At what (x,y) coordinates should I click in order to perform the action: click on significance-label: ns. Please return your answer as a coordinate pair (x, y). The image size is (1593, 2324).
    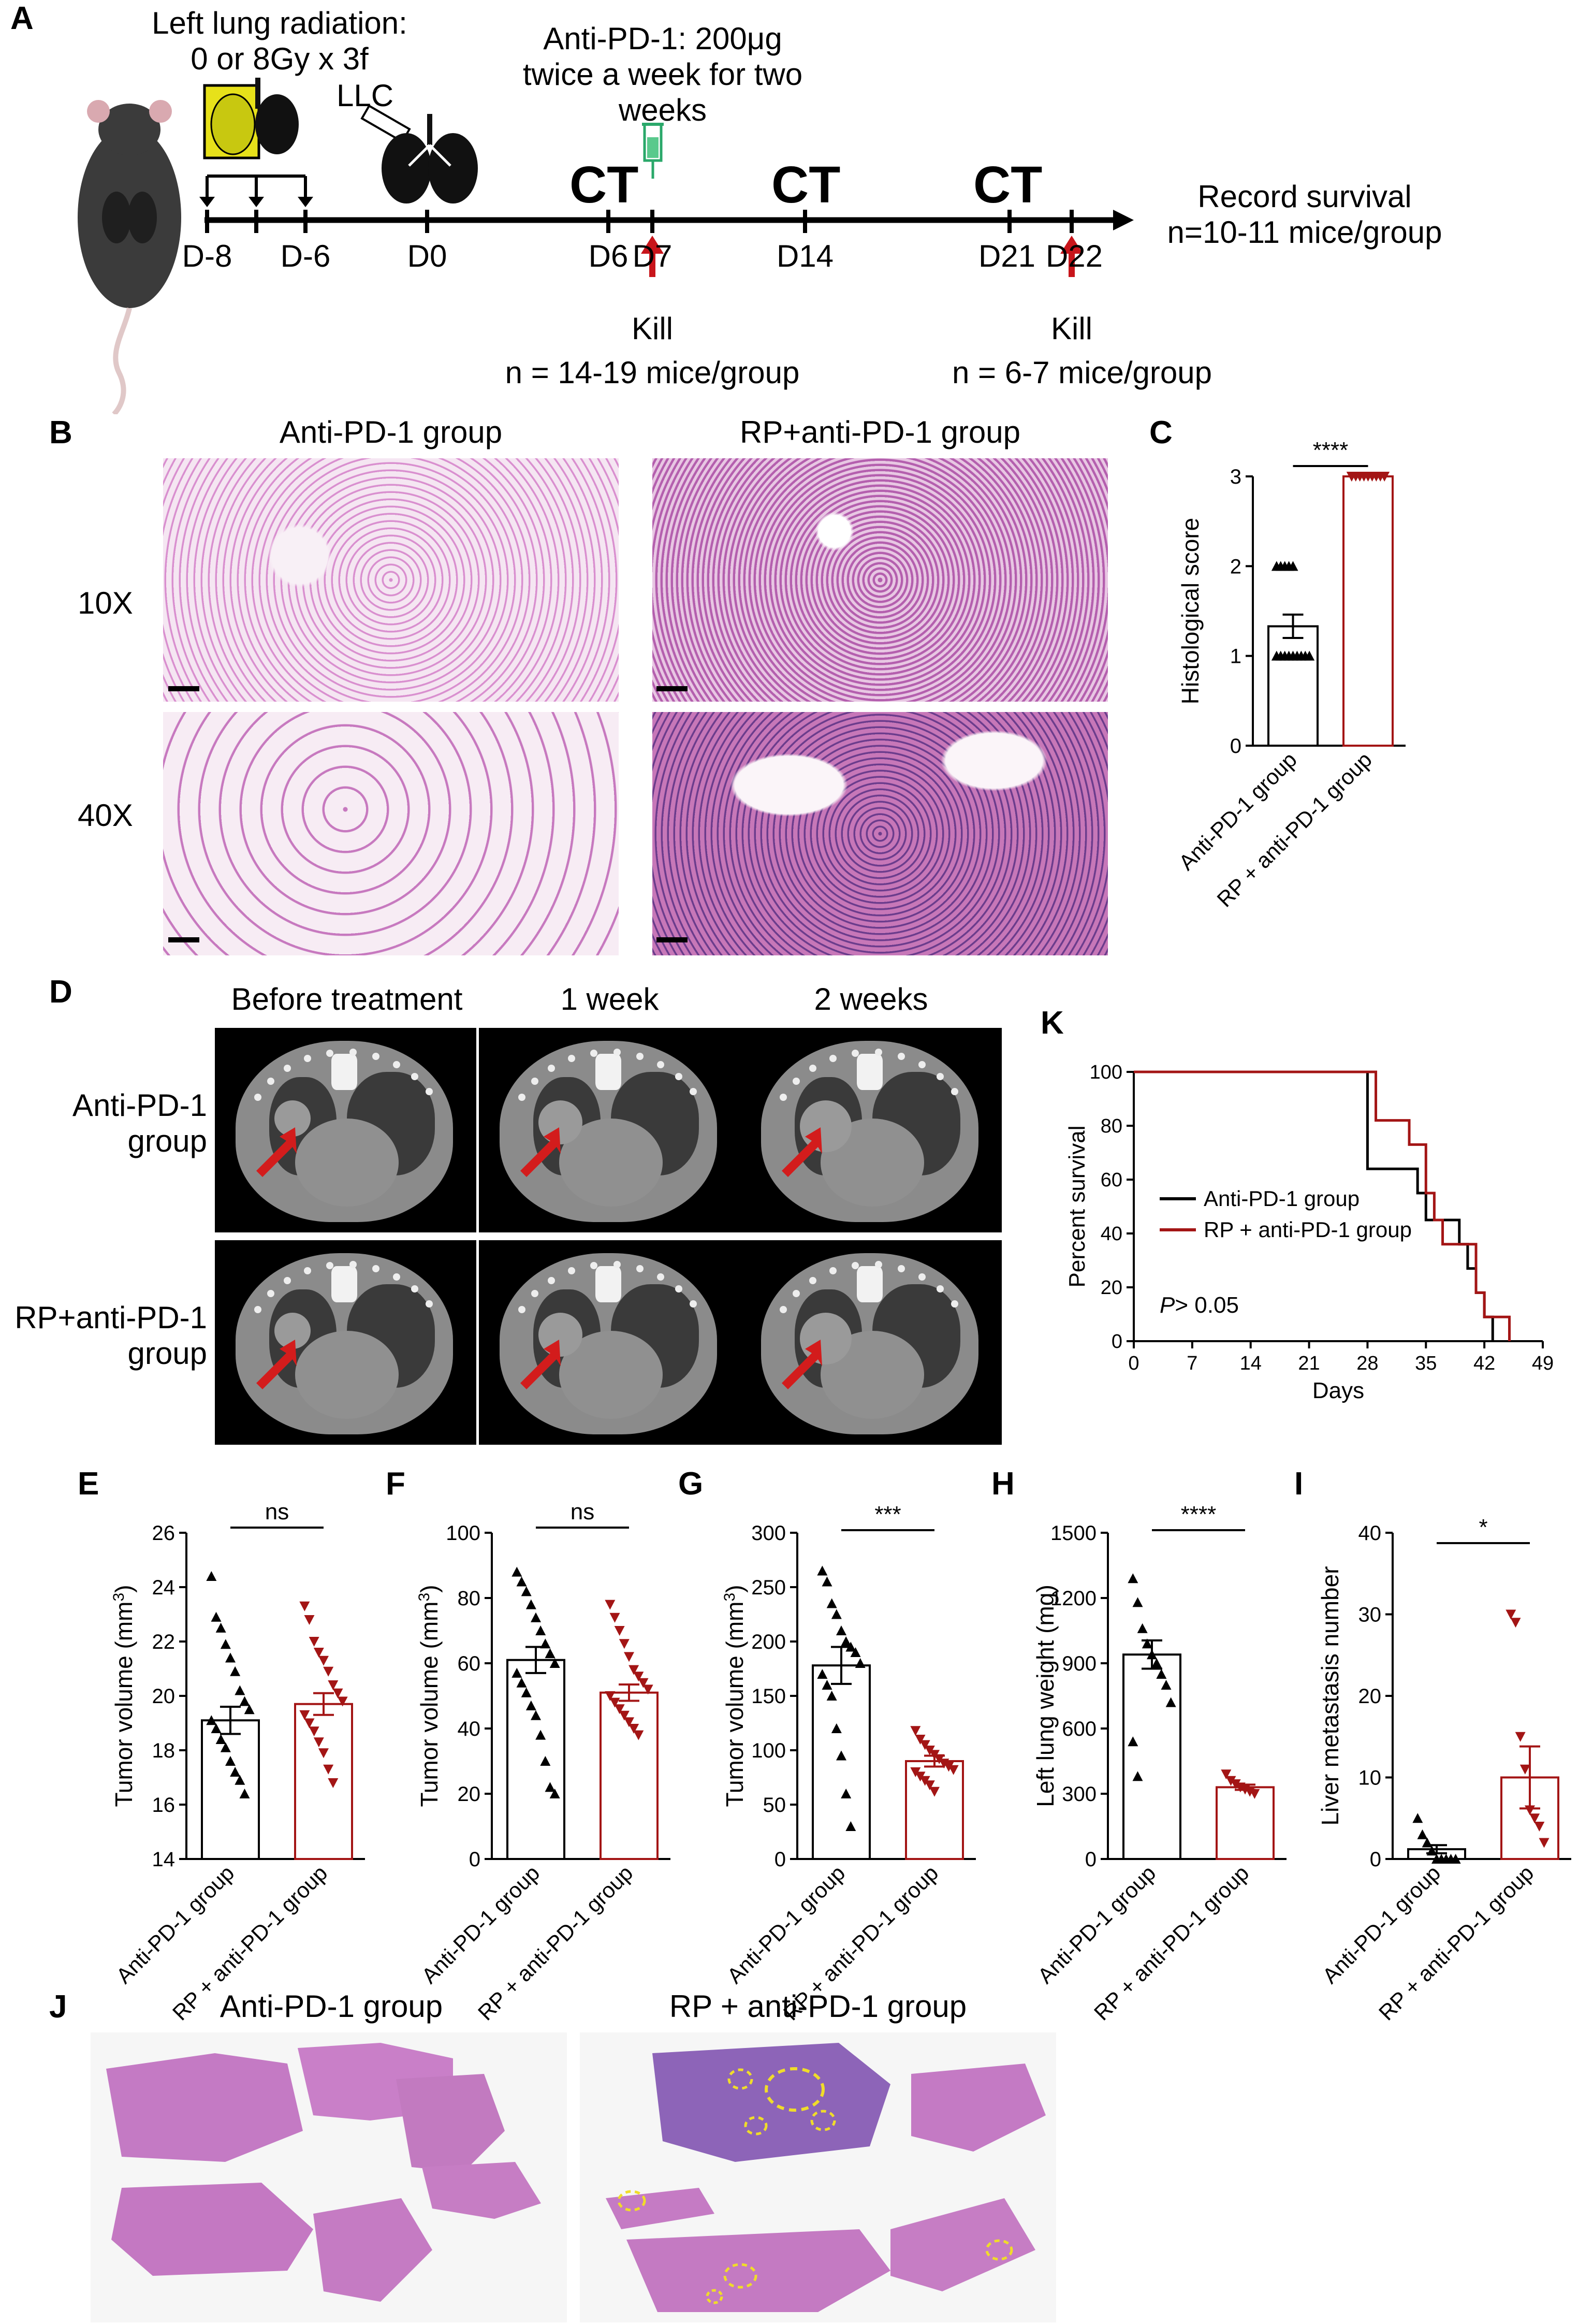
    Looking at the image, I should click on (277, 1511).